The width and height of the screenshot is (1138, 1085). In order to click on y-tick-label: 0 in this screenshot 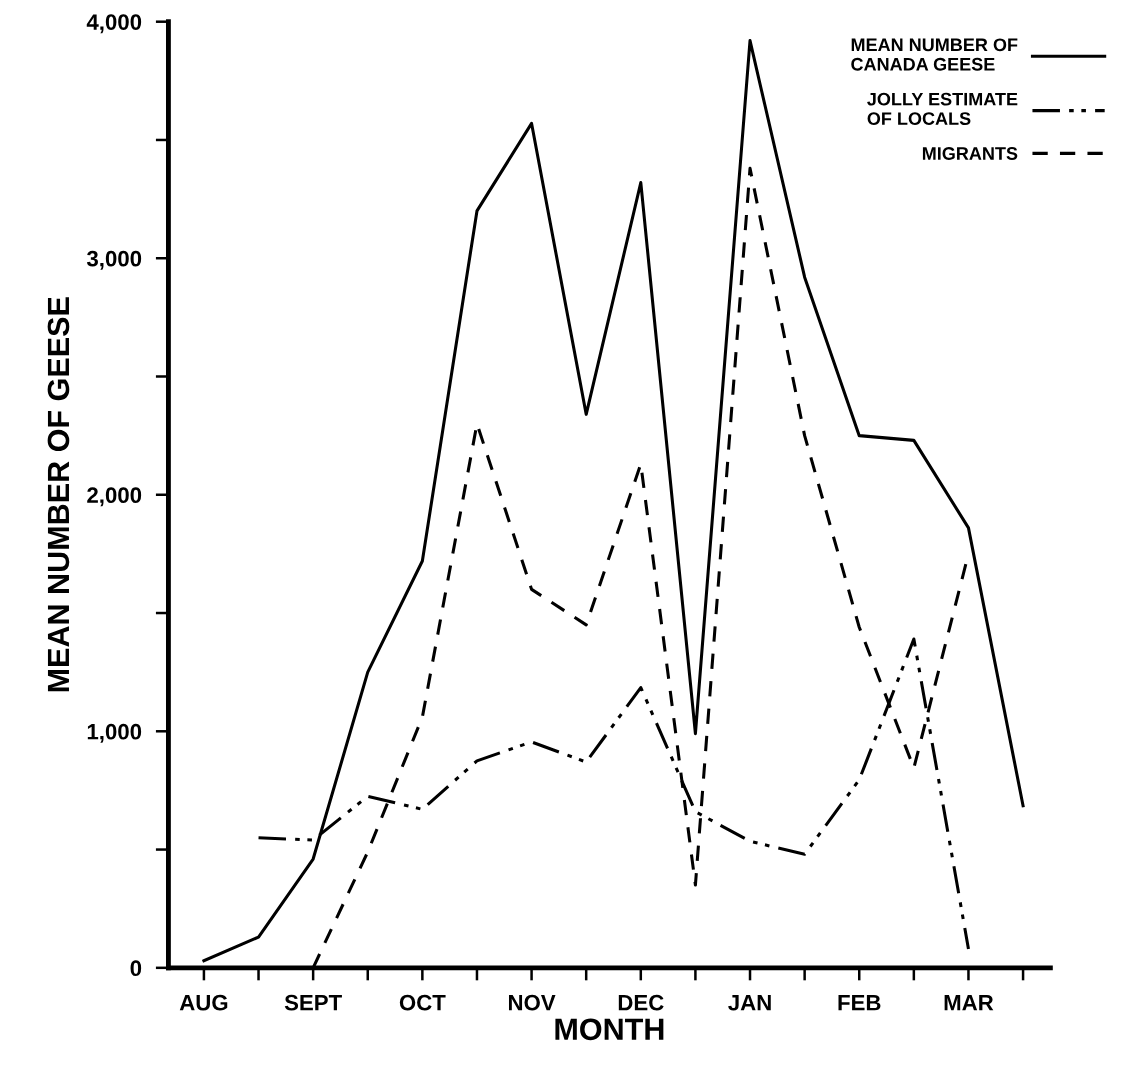, I will do `click(136, 968)`.